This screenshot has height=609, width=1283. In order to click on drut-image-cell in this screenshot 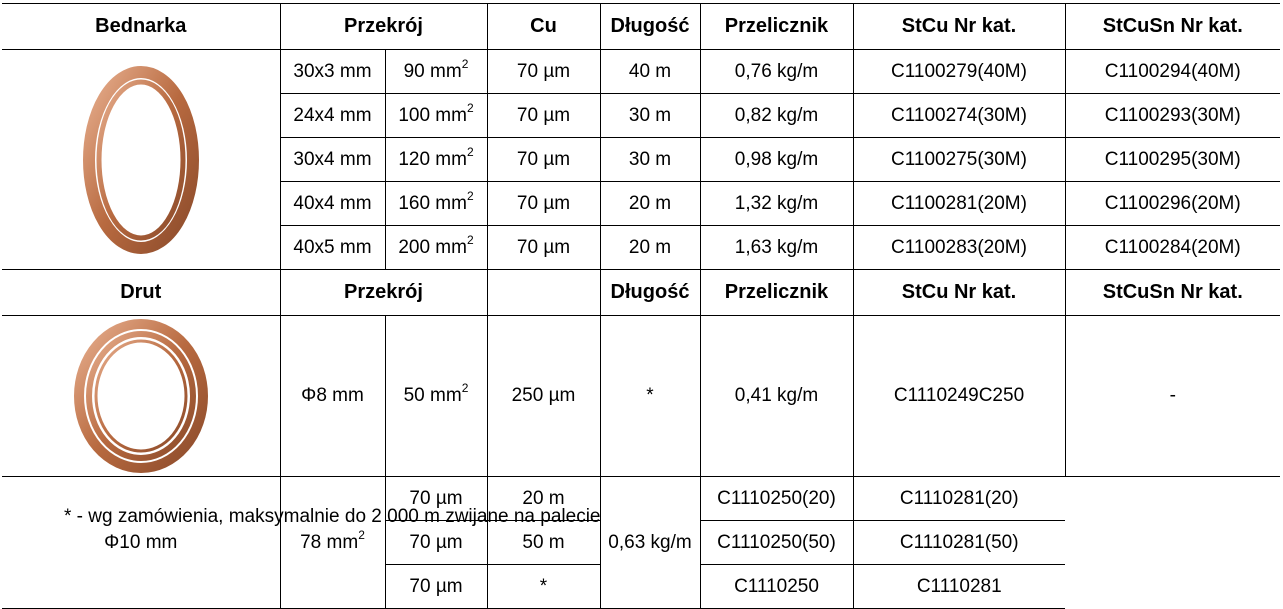, I will do `click(141, 396)`.